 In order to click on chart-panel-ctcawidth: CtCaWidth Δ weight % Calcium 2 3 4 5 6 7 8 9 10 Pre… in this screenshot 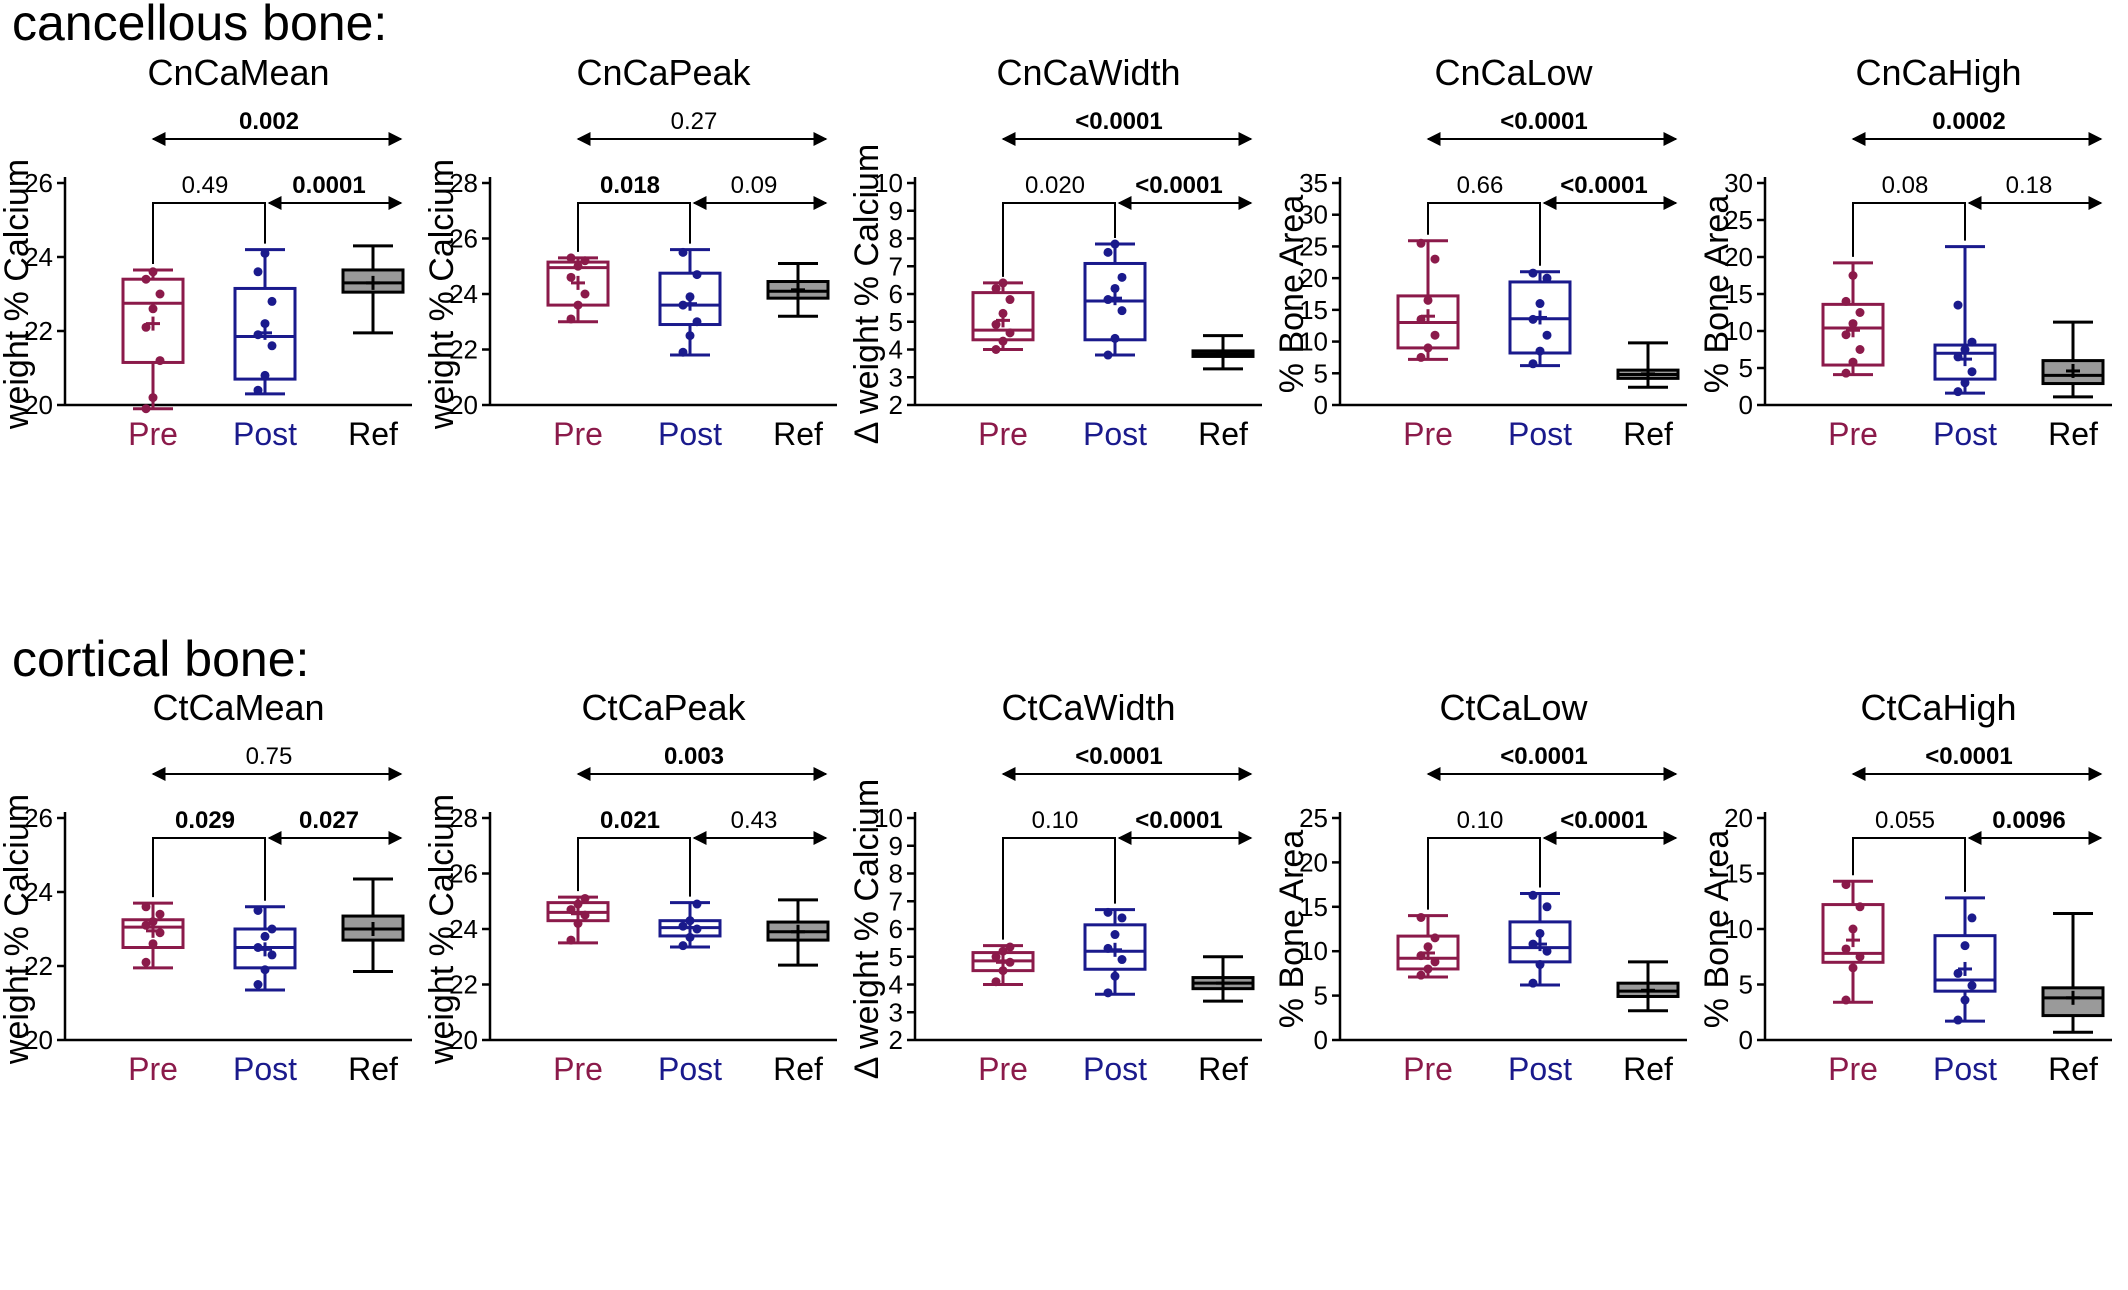, I will do `click(1061, 988)`.